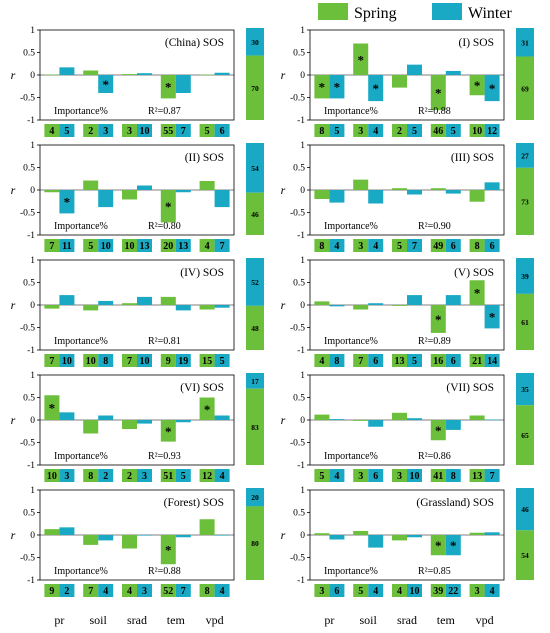 The image size is (550, 633). I want to click on bar-winter-srad, so click(414, 192).